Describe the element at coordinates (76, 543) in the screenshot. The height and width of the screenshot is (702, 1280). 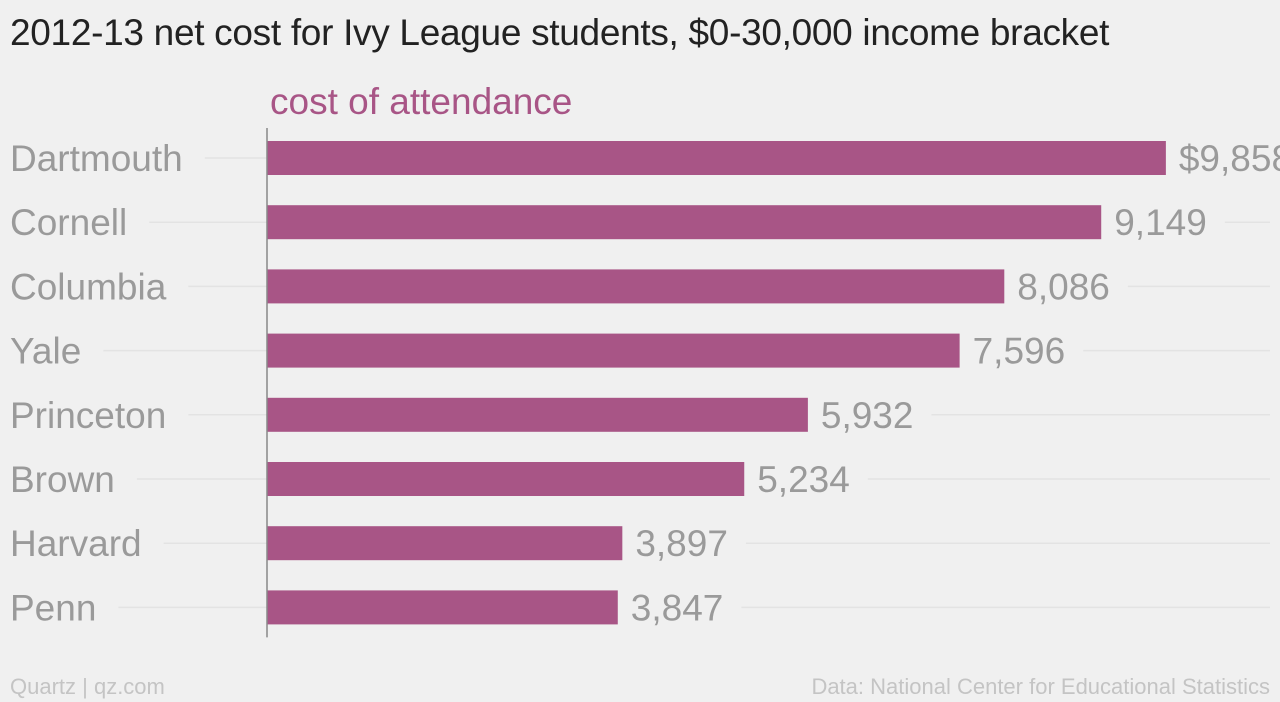
I see `category-label: Harvard` at that location.